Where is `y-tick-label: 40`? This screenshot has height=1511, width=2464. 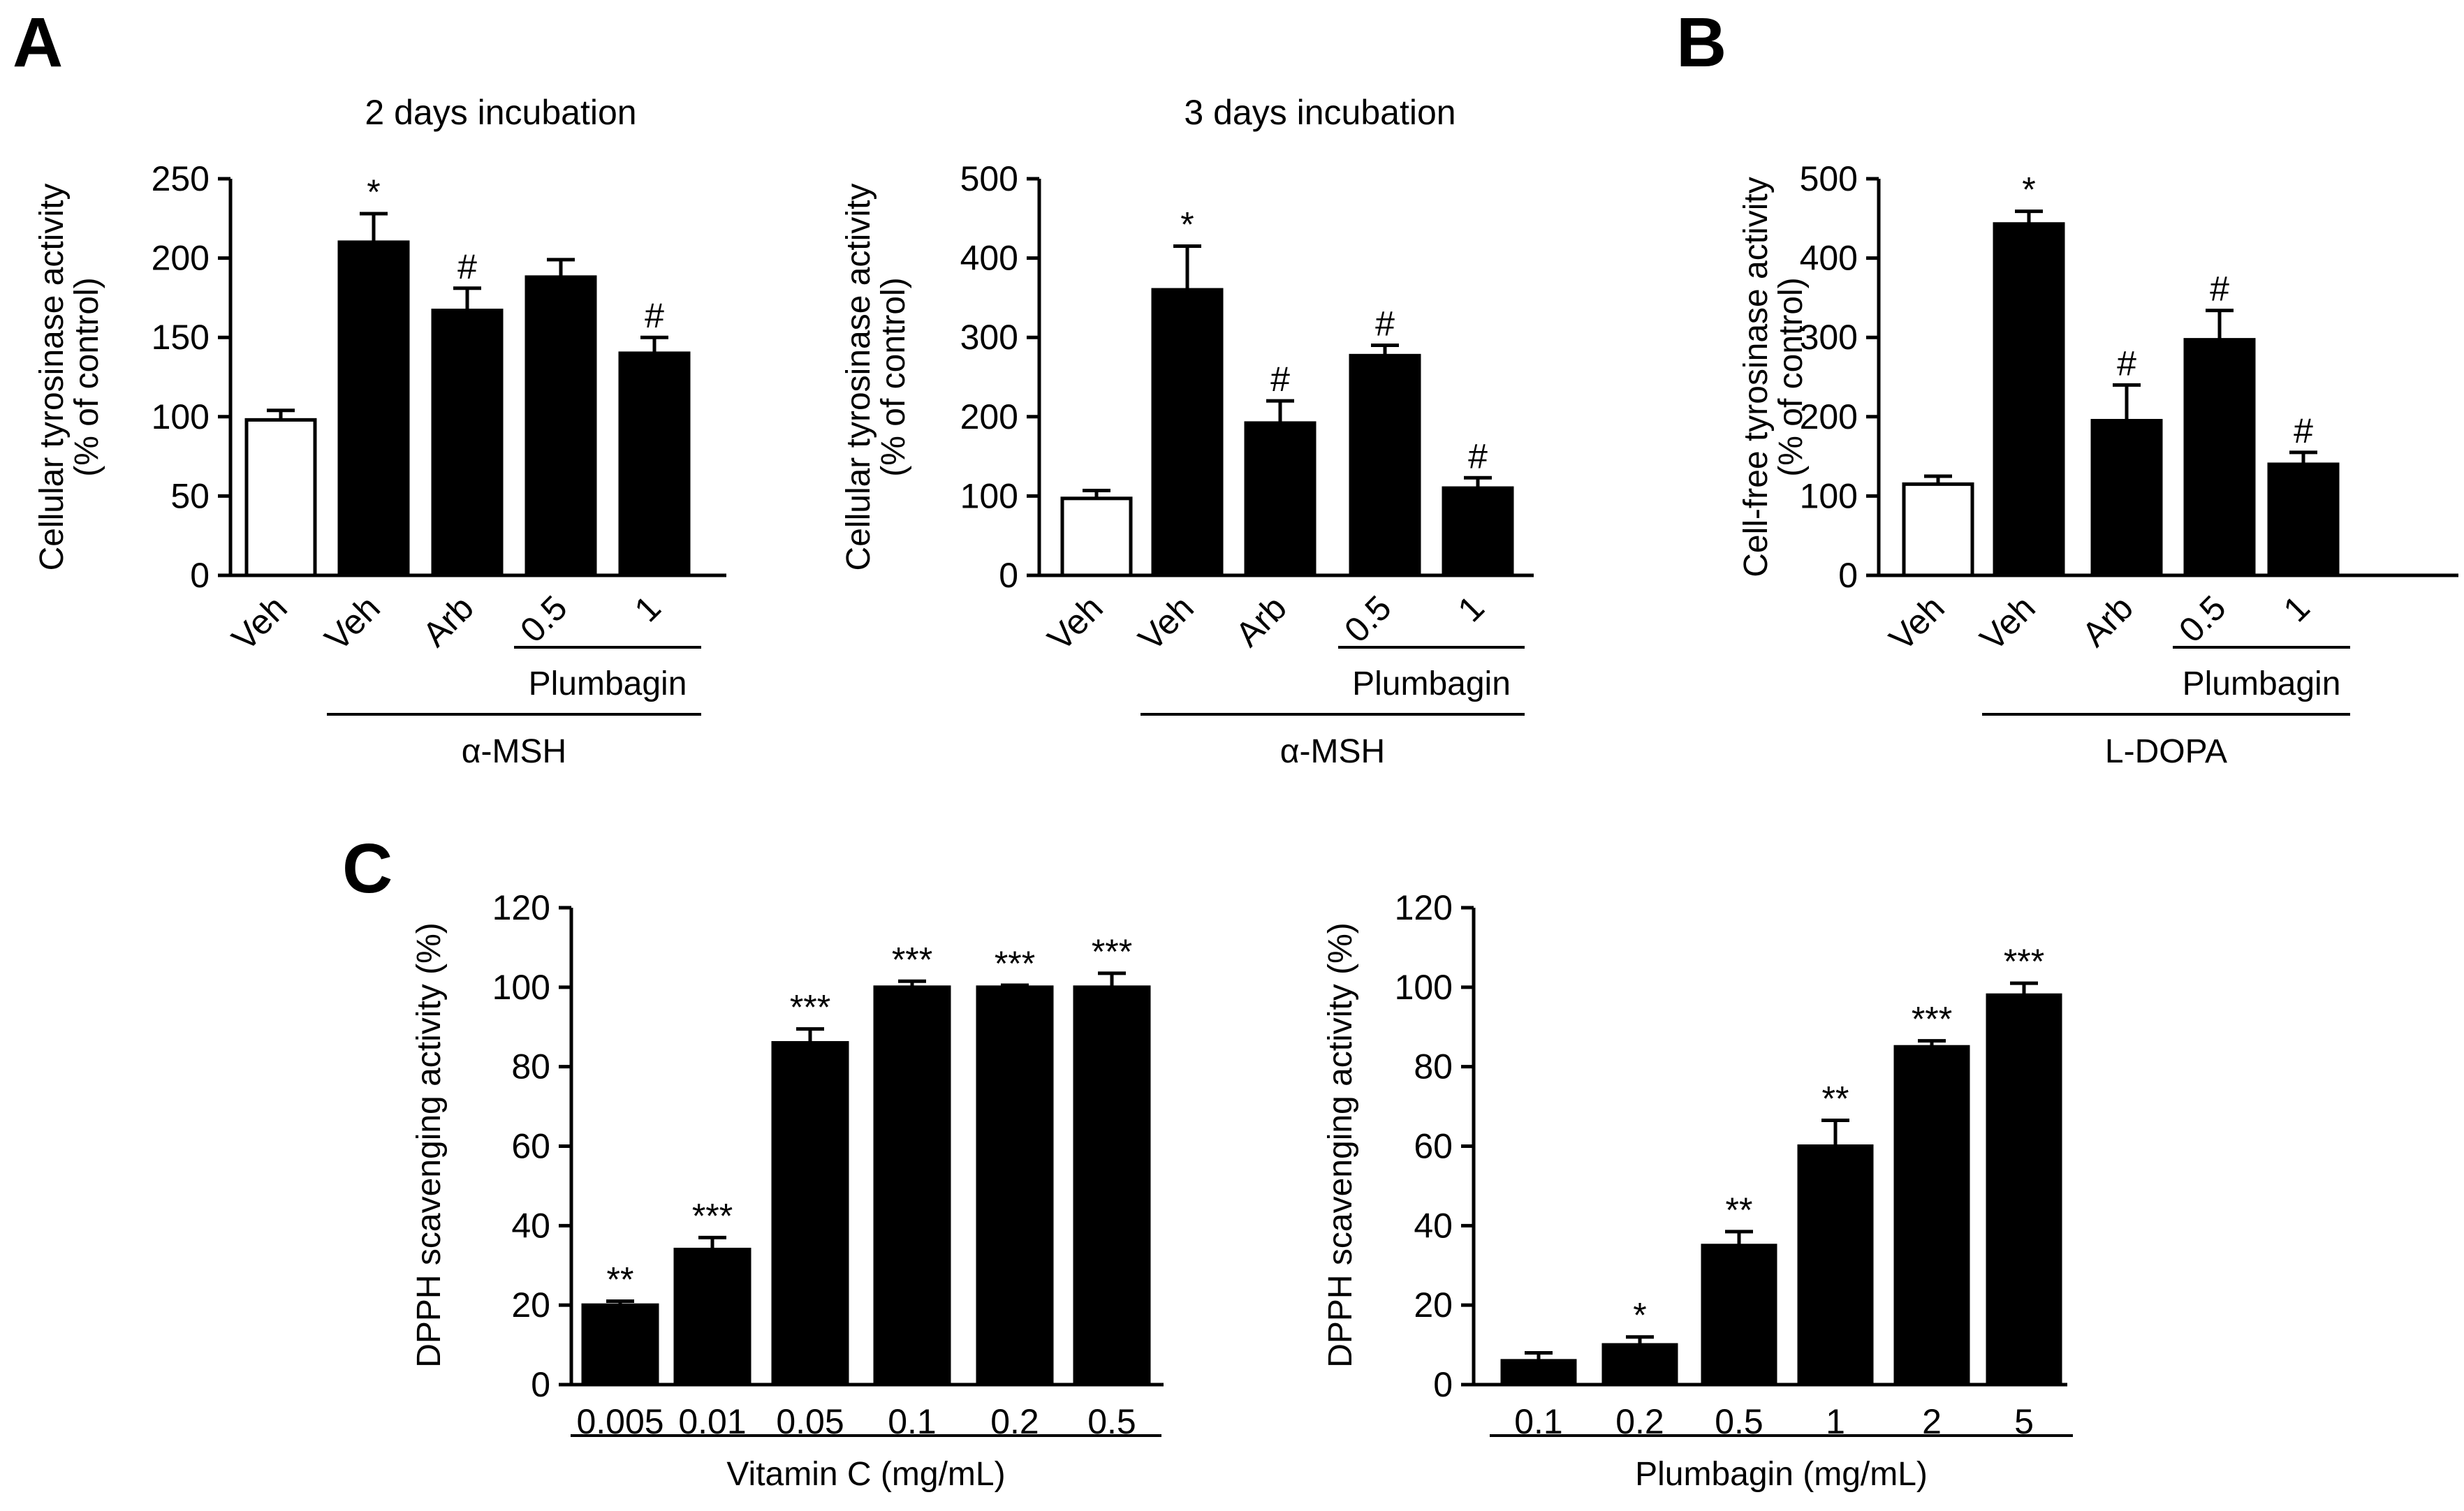 y-tick-label: 40 is located at coordinates (1433, 1225).